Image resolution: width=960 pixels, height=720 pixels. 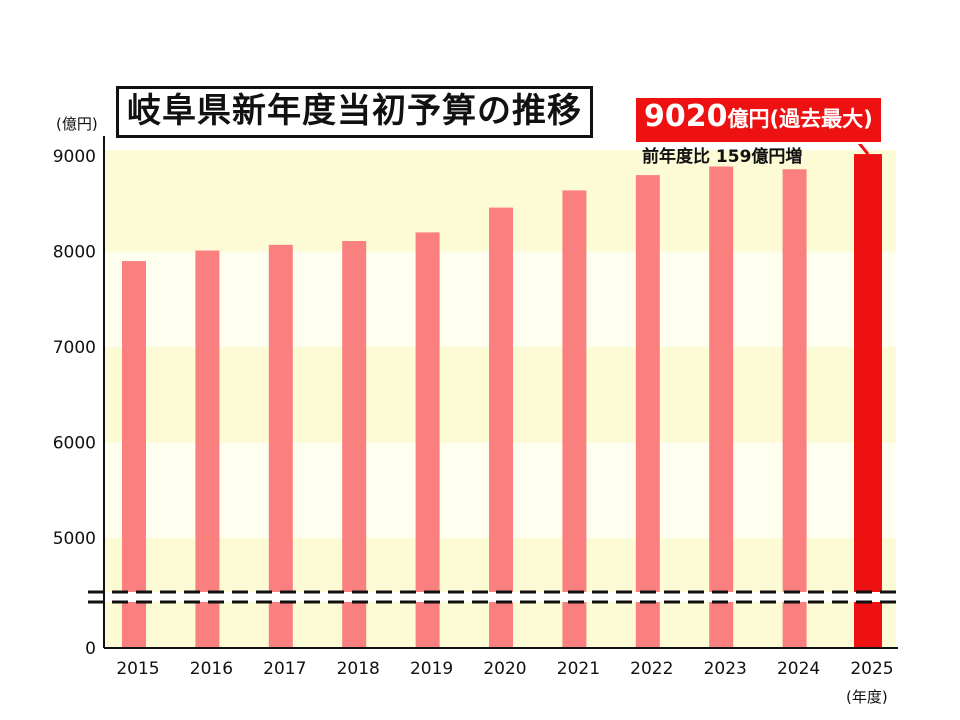 I want to click on x-tick-label: 2023, so click(x=725, y=669).